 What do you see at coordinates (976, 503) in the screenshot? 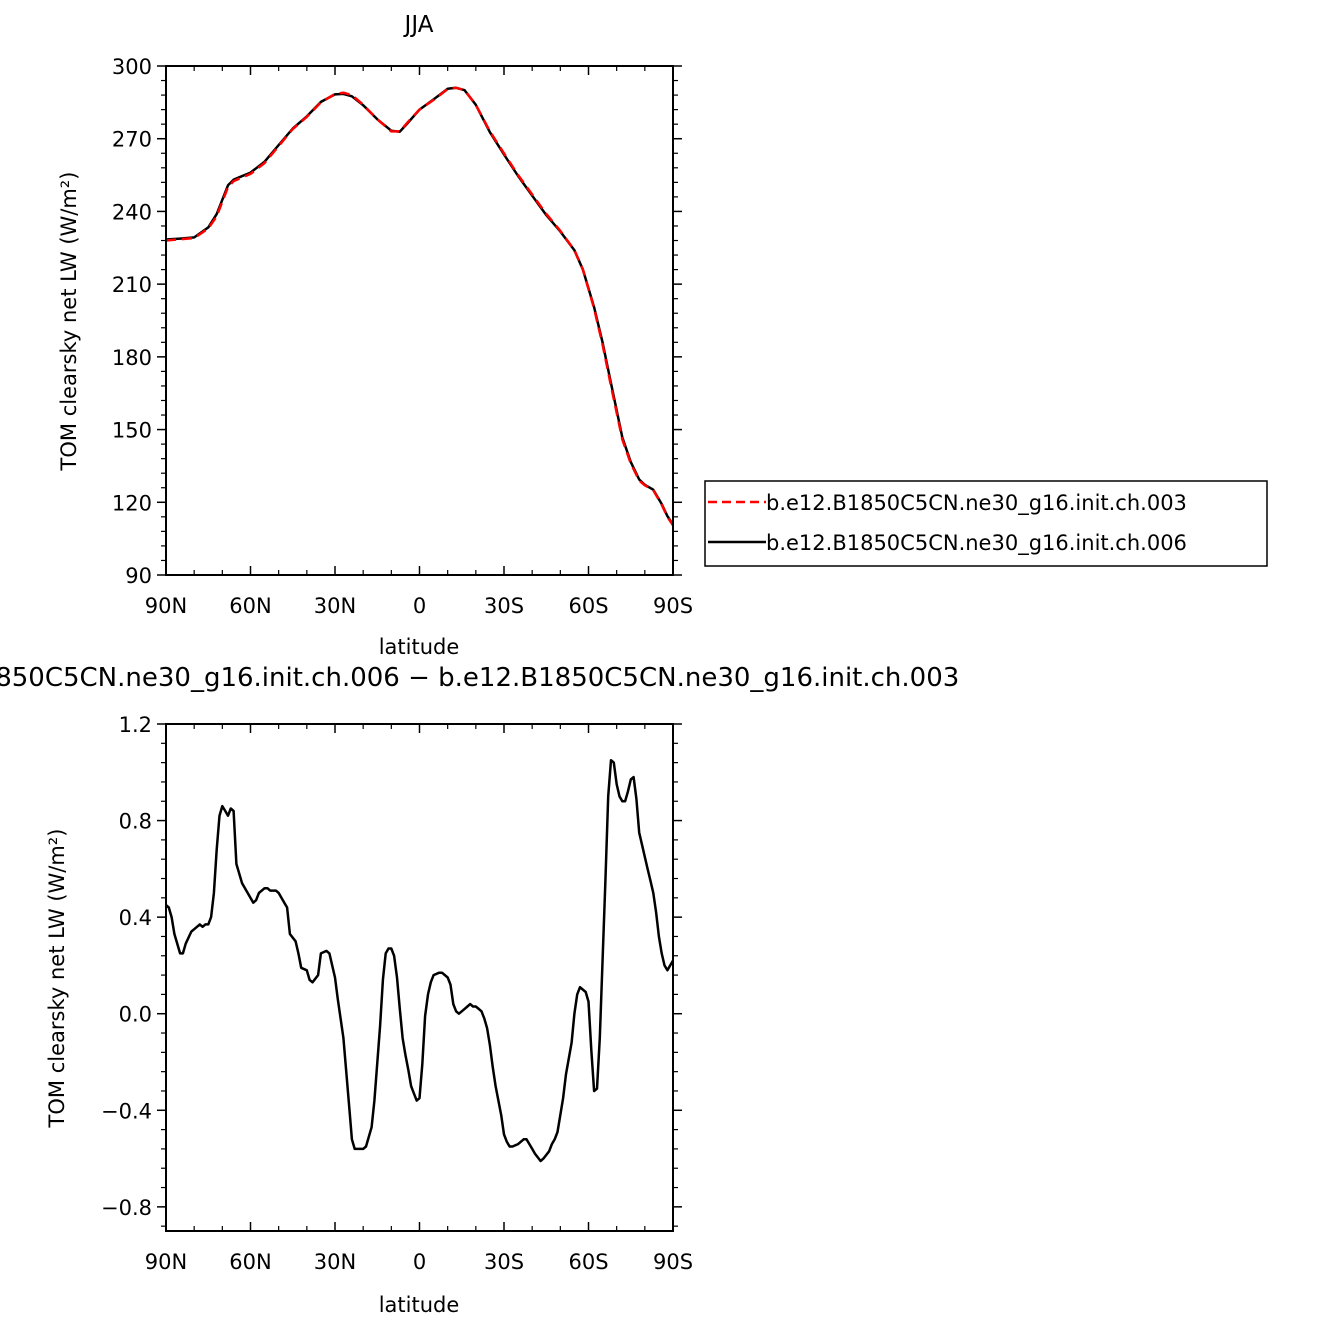
I see `legend-label-series-1: b.e12.B1850C5CN.ne30_g16.init.ch.003` at bounding box center [976, 503].